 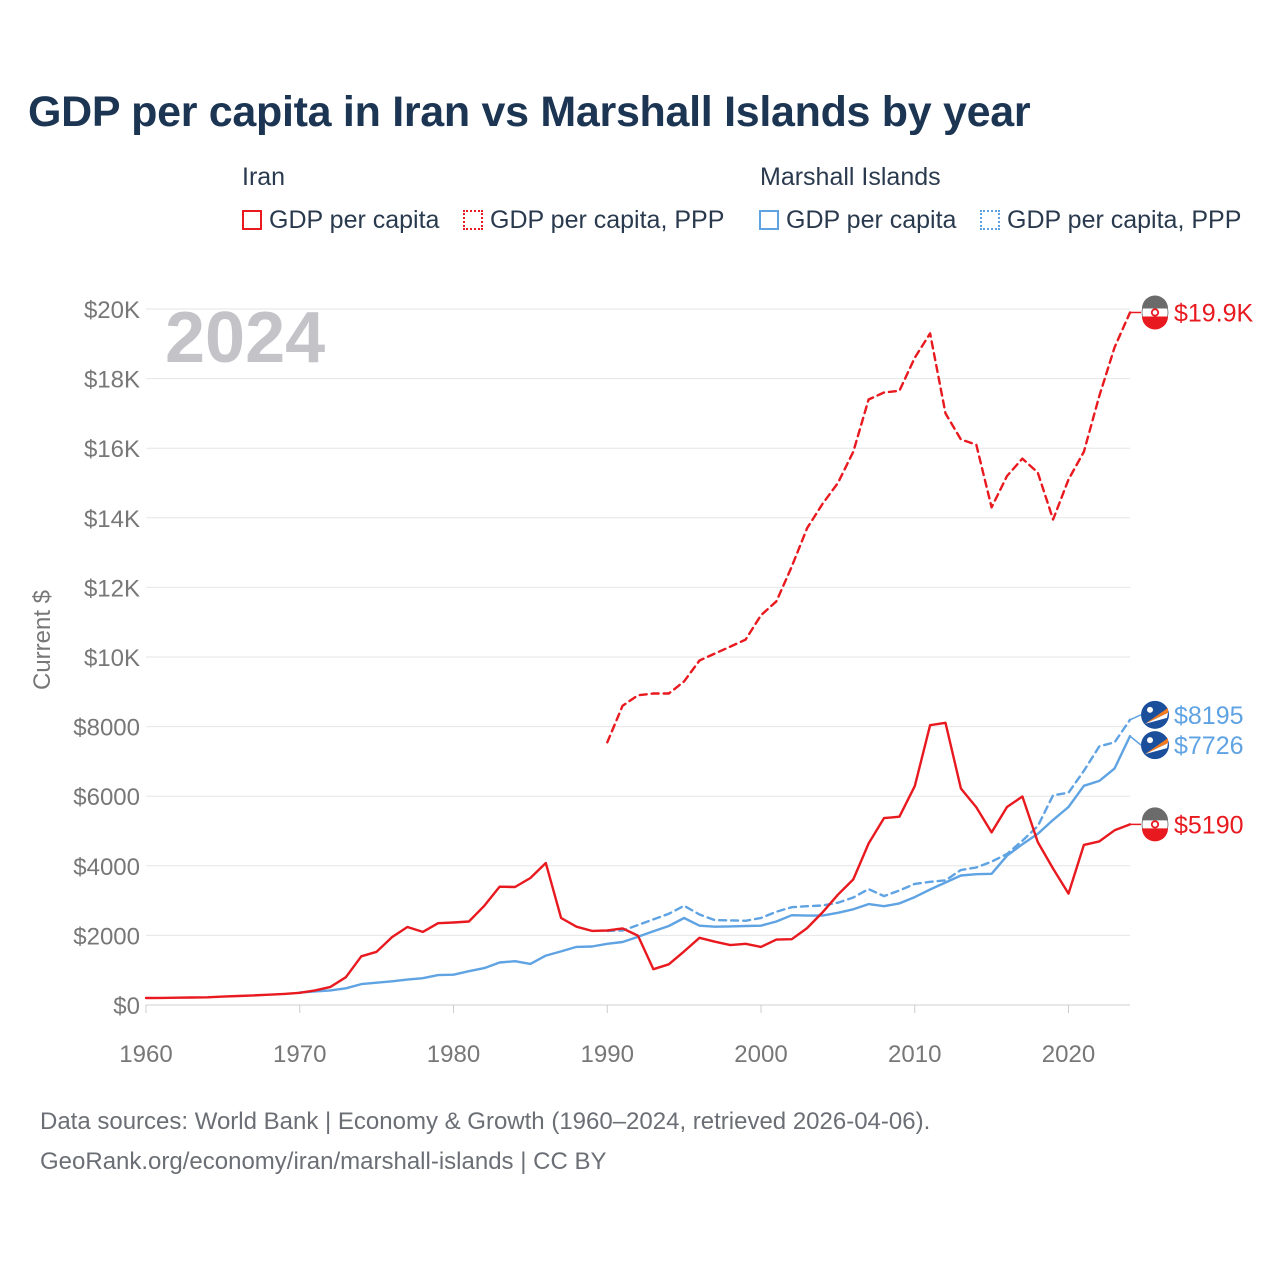 I want to click on x-tick-label: 1980, so click(x=453, y=1054).